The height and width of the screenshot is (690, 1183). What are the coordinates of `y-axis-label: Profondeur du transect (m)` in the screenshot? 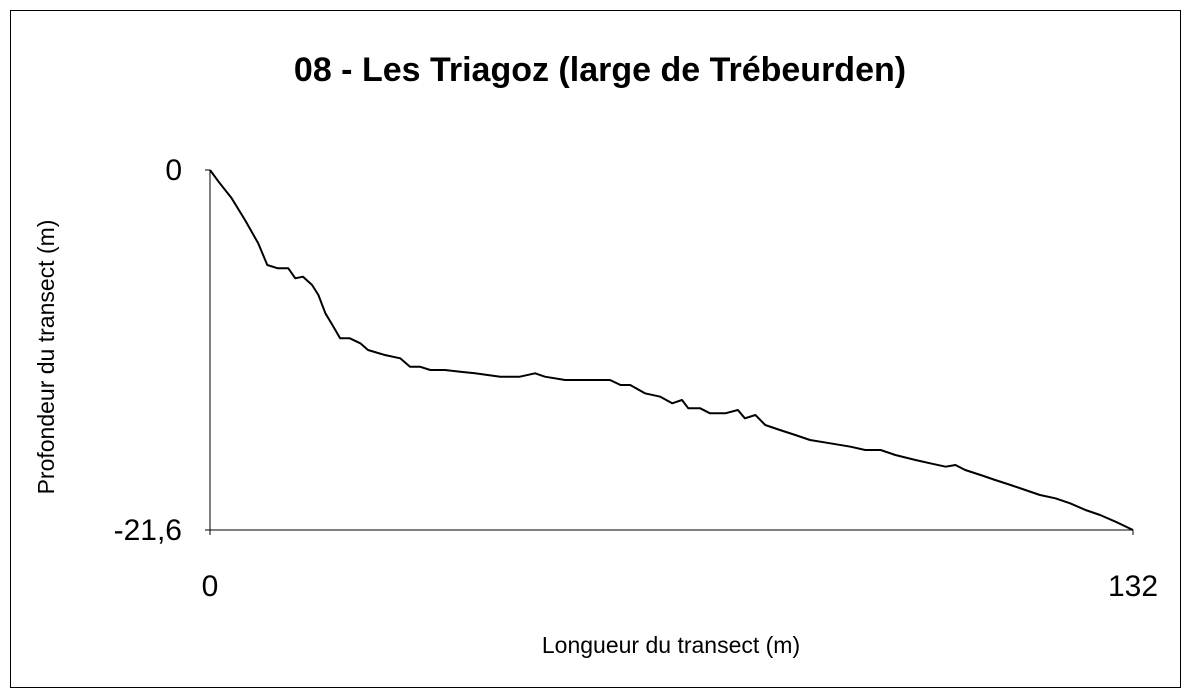 It's located at (46, 357).